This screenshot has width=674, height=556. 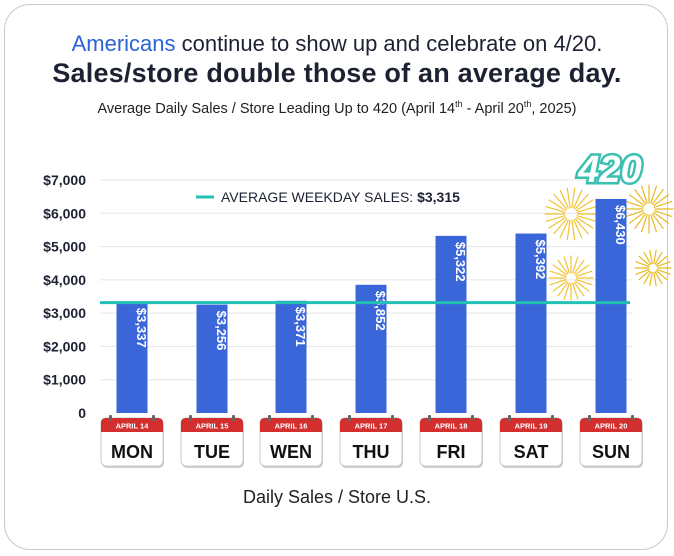 I want to click on calendar-date: APRIL 16, so click(x=291, y=426).